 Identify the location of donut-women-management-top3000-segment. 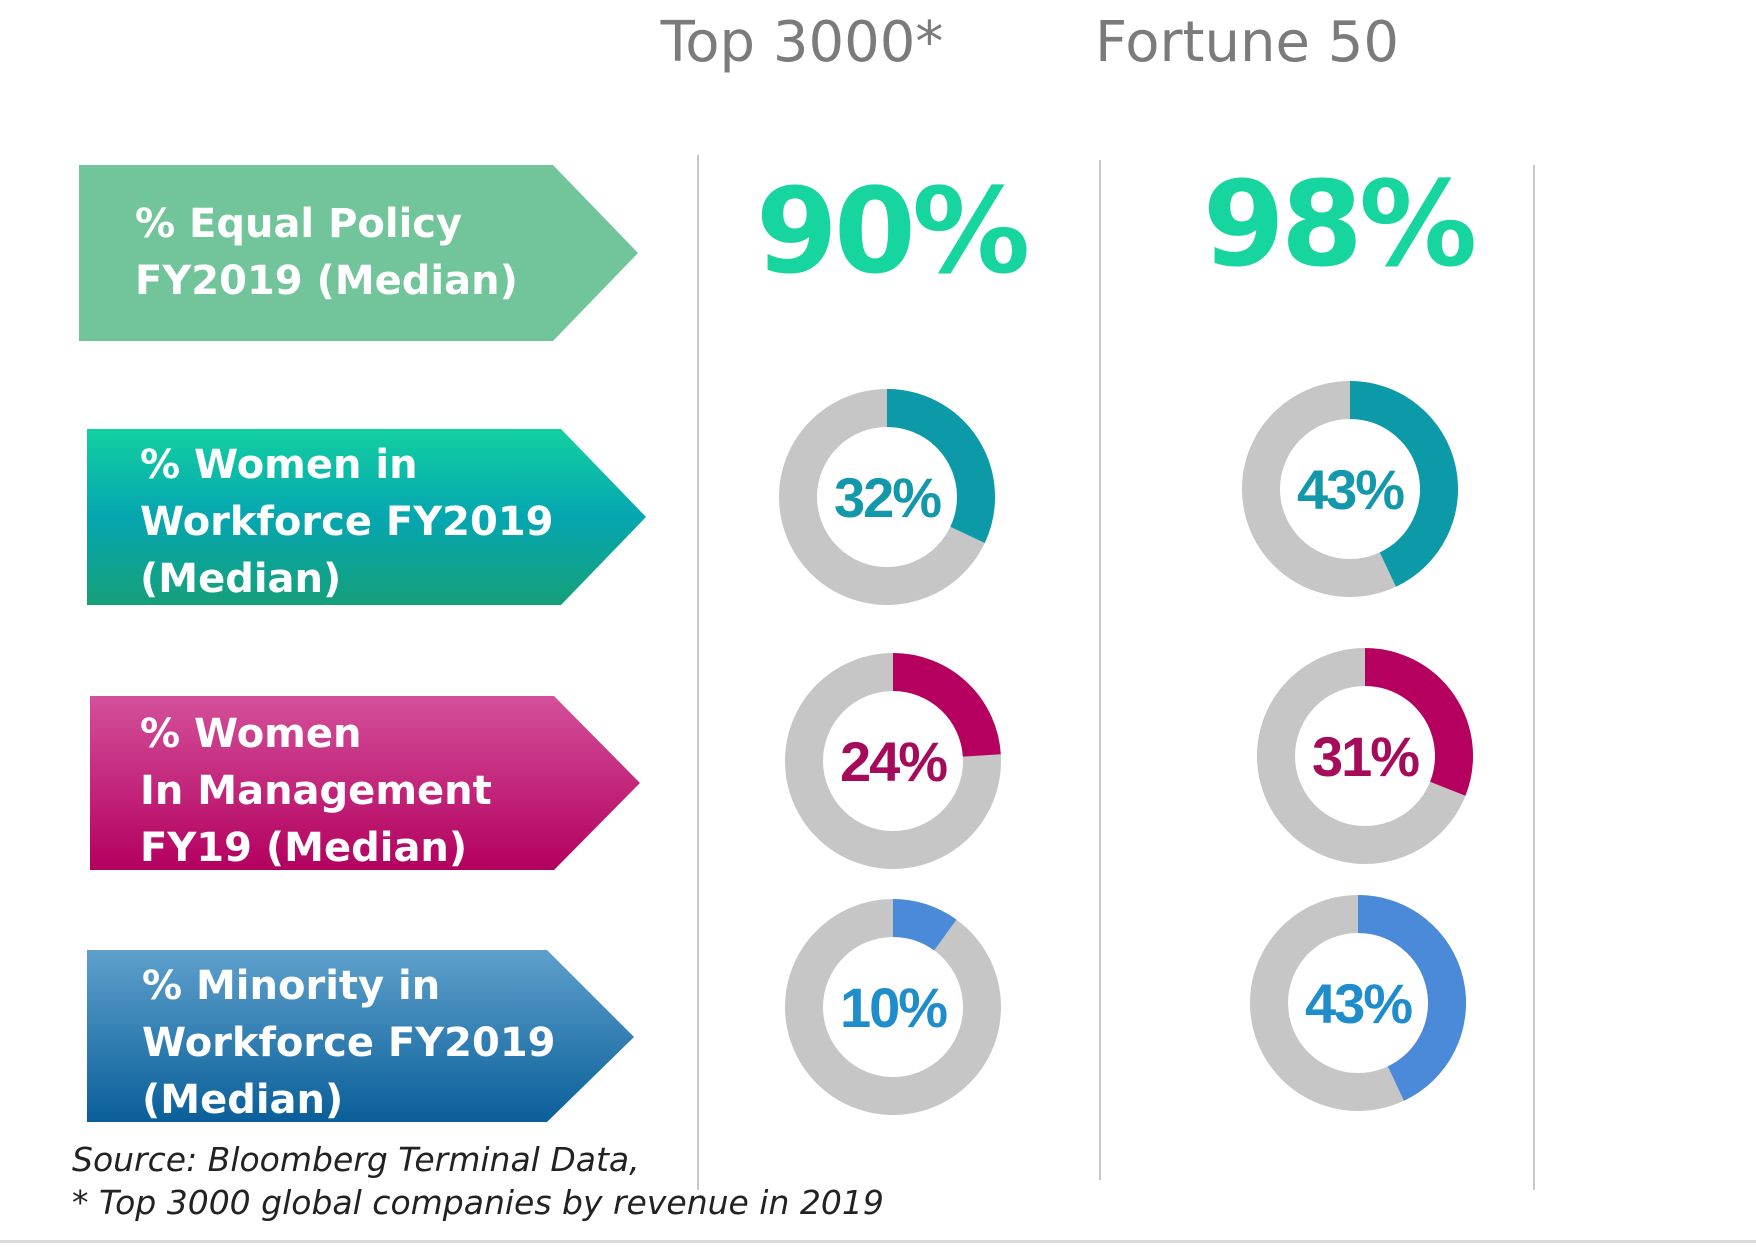
(946, 705).